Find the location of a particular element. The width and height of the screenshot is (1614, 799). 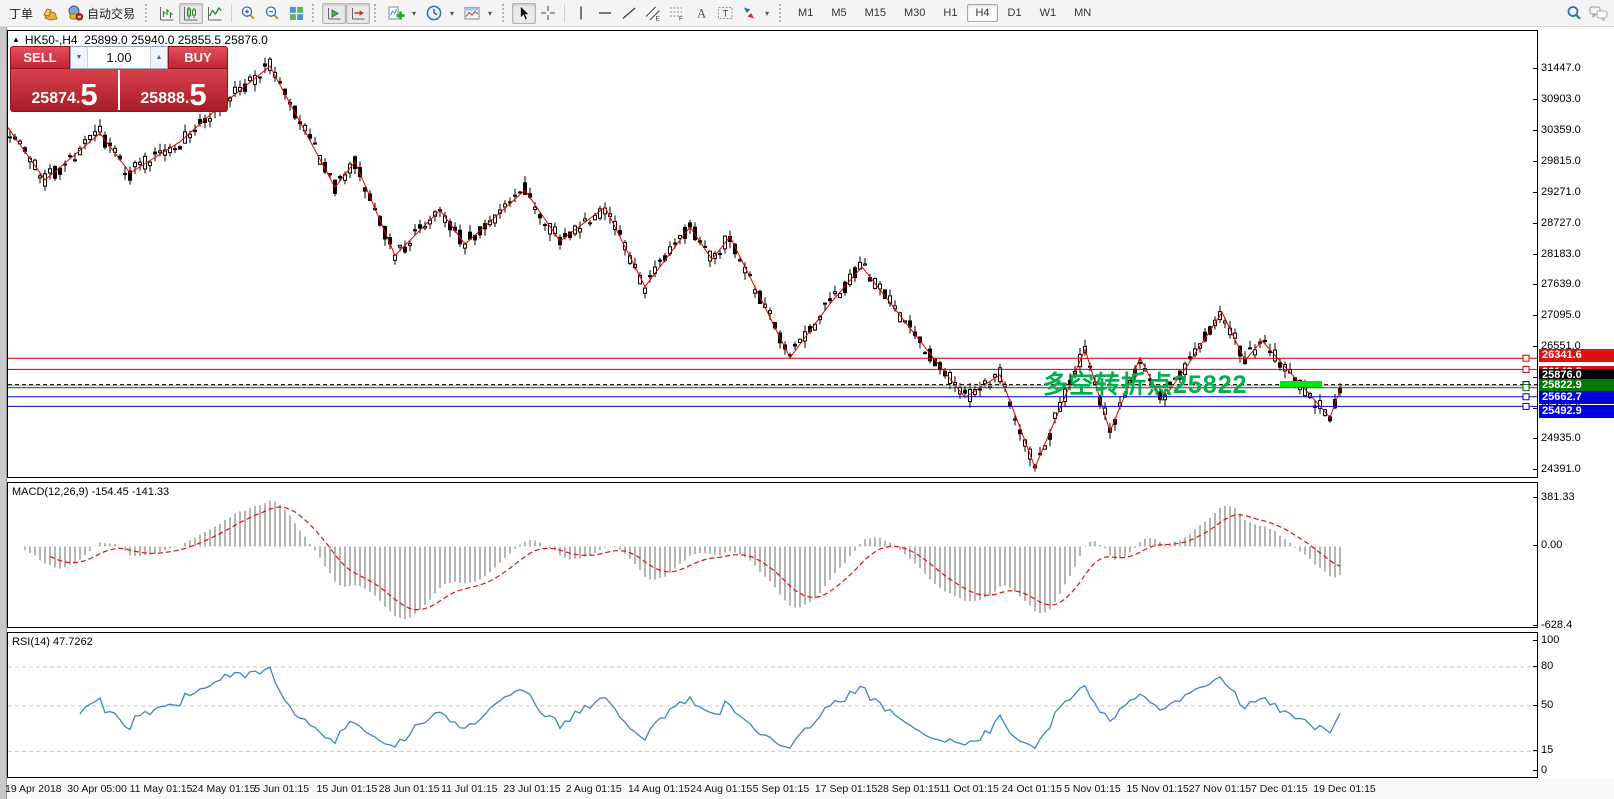

timeframe-m30: M30 is located at coordinates (914, 13).